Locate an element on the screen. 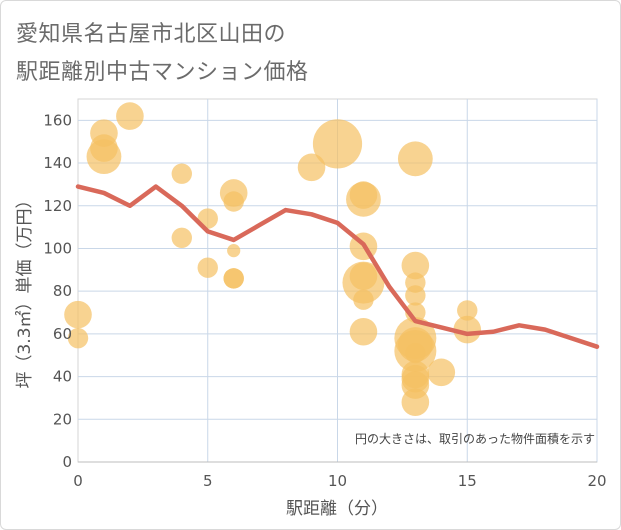 This screenshot has height=530, width=621. x-tick-label: 20 is located at coordinates (596, 481).